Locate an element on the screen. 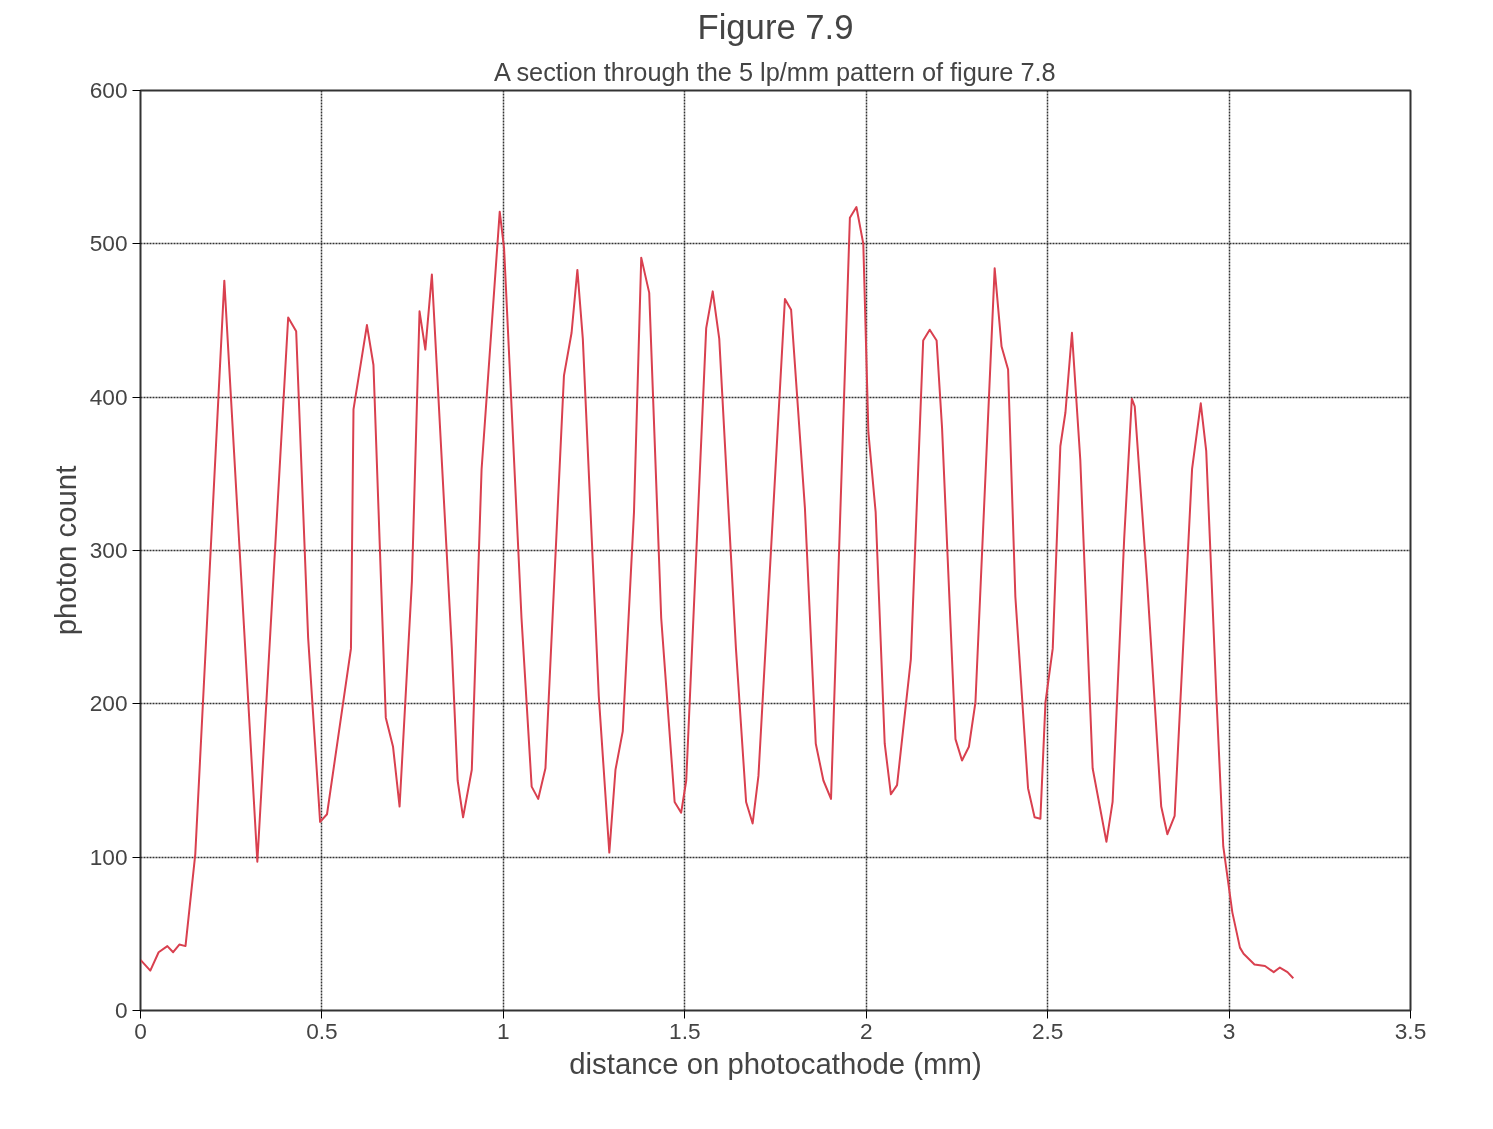  x-axis-title: distance on photocathode (mm) is located at coordinates (775, 1063).